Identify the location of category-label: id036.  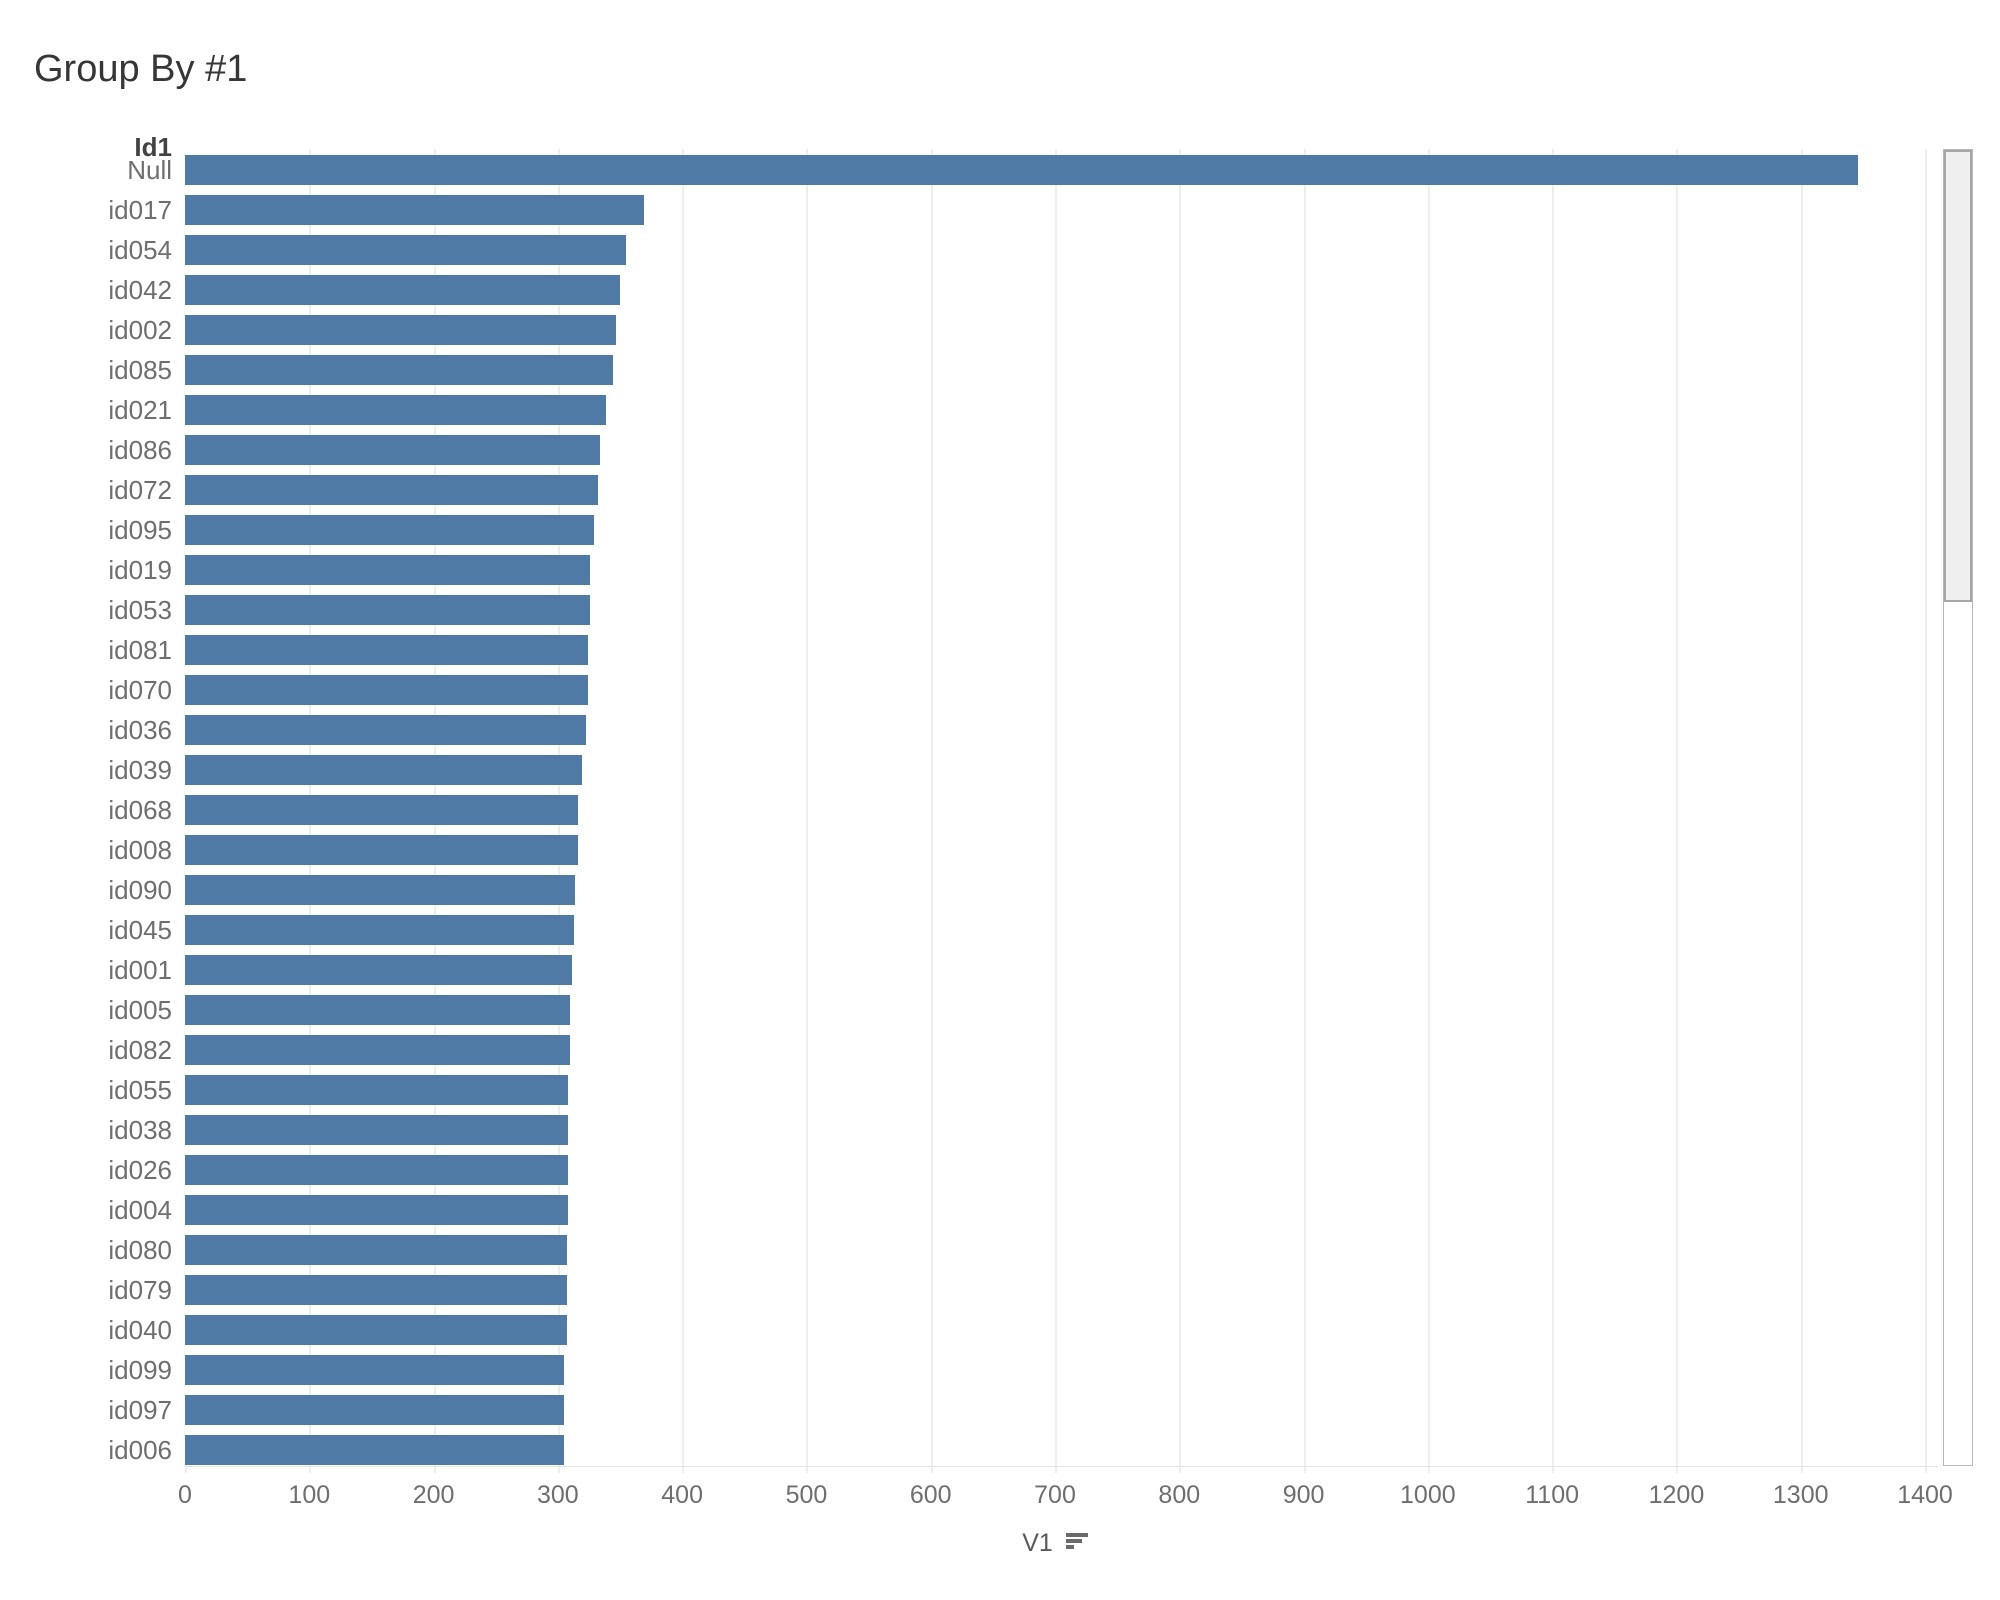
(140, 729).